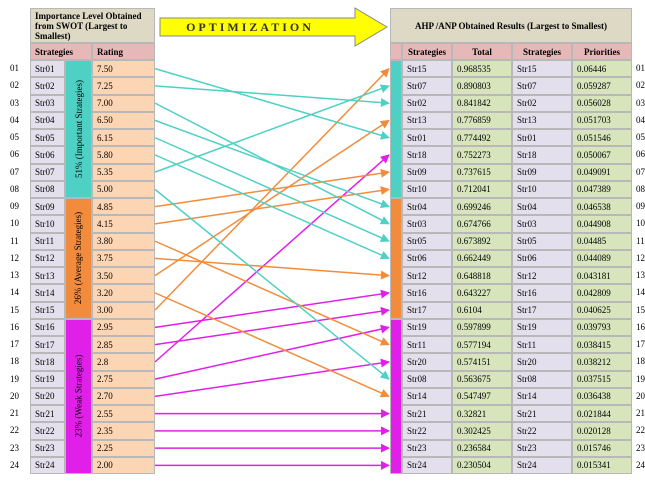 The height and width of the screenshot is (490, 645). What do you see at coordinates (602, 258) in the screenshot?
I see `value-cell: 0.044089` at bounding box center [602, 258].